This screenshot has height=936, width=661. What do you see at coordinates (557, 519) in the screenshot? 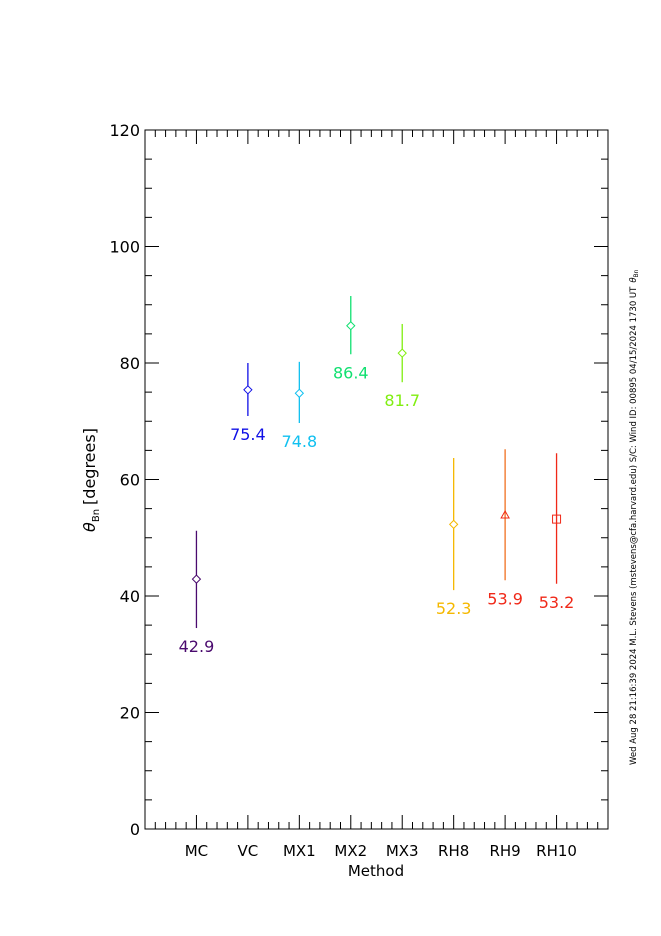
I see `square-marker` at bounding box center [557, 519].